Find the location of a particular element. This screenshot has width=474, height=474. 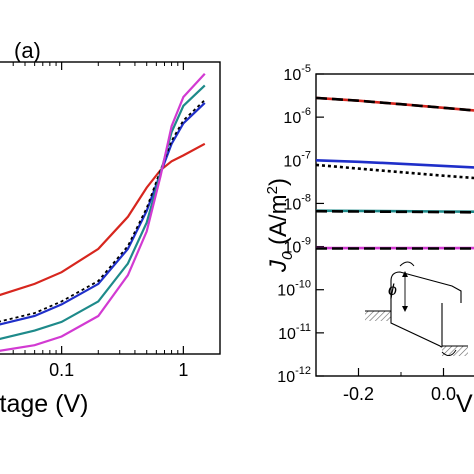

inset-curl-bottom is located at coordinates (449, 352).